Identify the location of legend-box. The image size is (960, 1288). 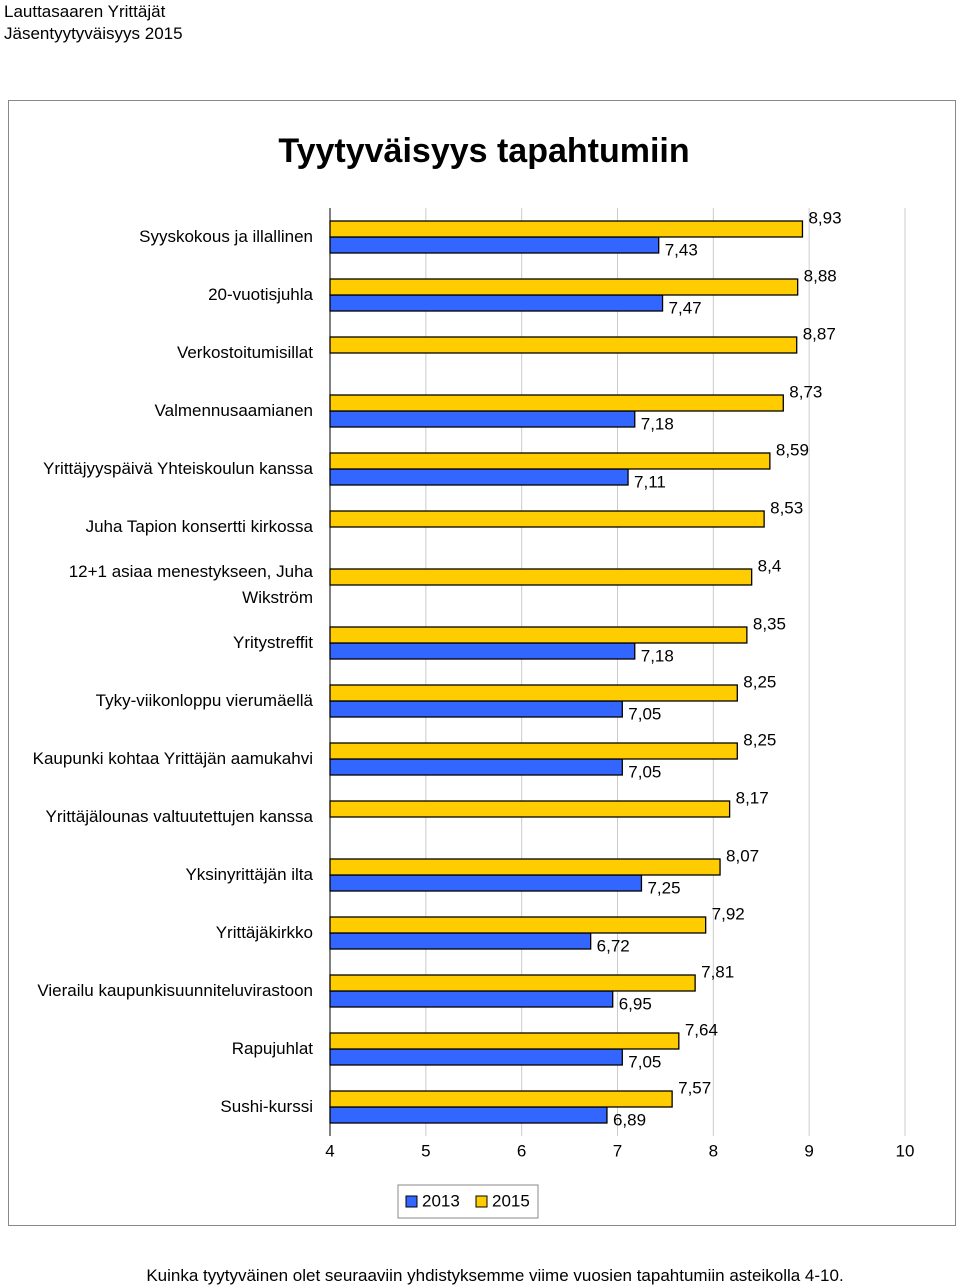
(468, 1201).